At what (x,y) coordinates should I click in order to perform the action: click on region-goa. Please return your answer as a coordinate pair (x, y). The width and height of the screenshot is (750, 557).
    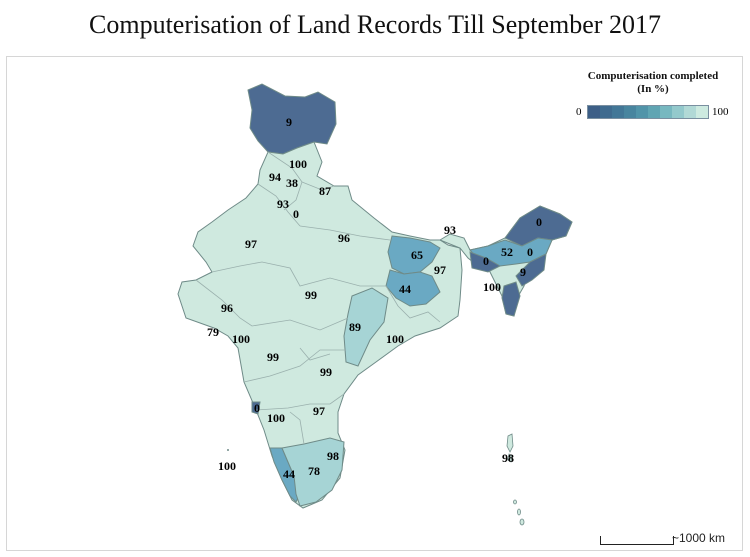
    Looking at the image, I should click on (256, 408).